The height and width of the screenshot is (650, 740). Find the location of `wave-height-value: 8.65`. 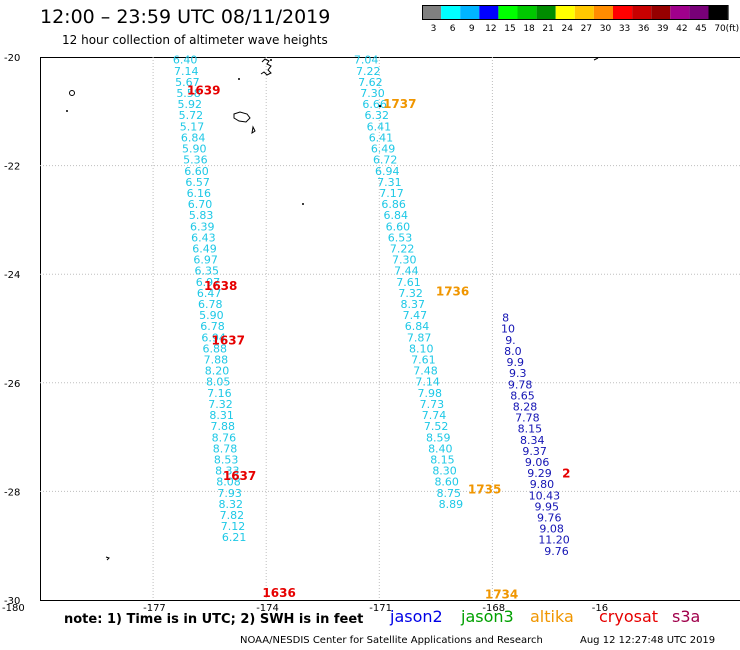

wave-height-value: 8.65 is located at coordinates (522, 395).